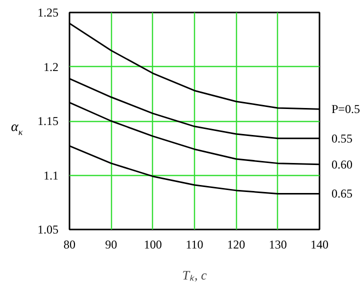 Image resolution: width=360 pixels, height=285 pixels. I want to click on y-tick-label: 1.2, so click(51, 67).